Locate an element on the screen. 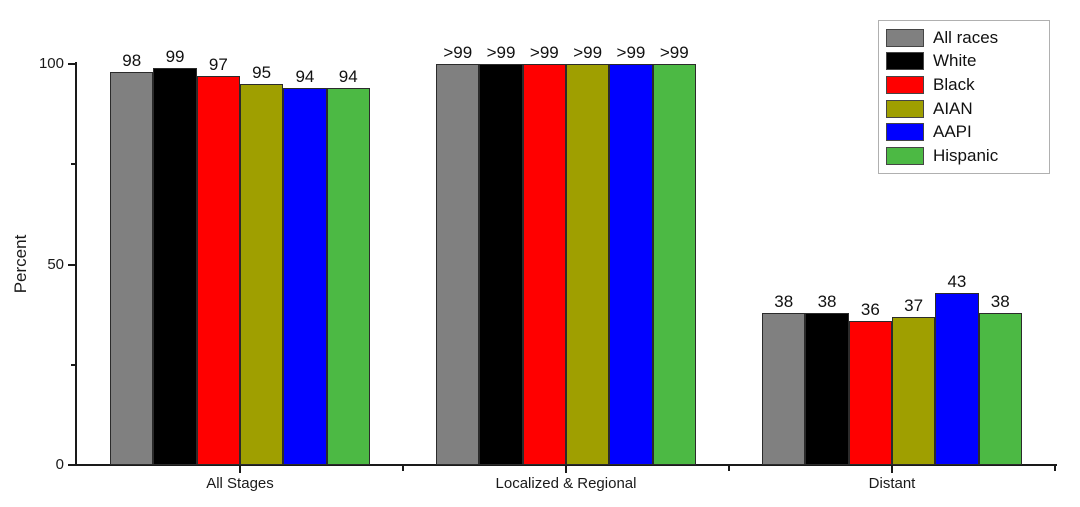 The width and height of the screenshot is (1080, 507). y-tick-label: 100 is located at coordinates (51, 63).